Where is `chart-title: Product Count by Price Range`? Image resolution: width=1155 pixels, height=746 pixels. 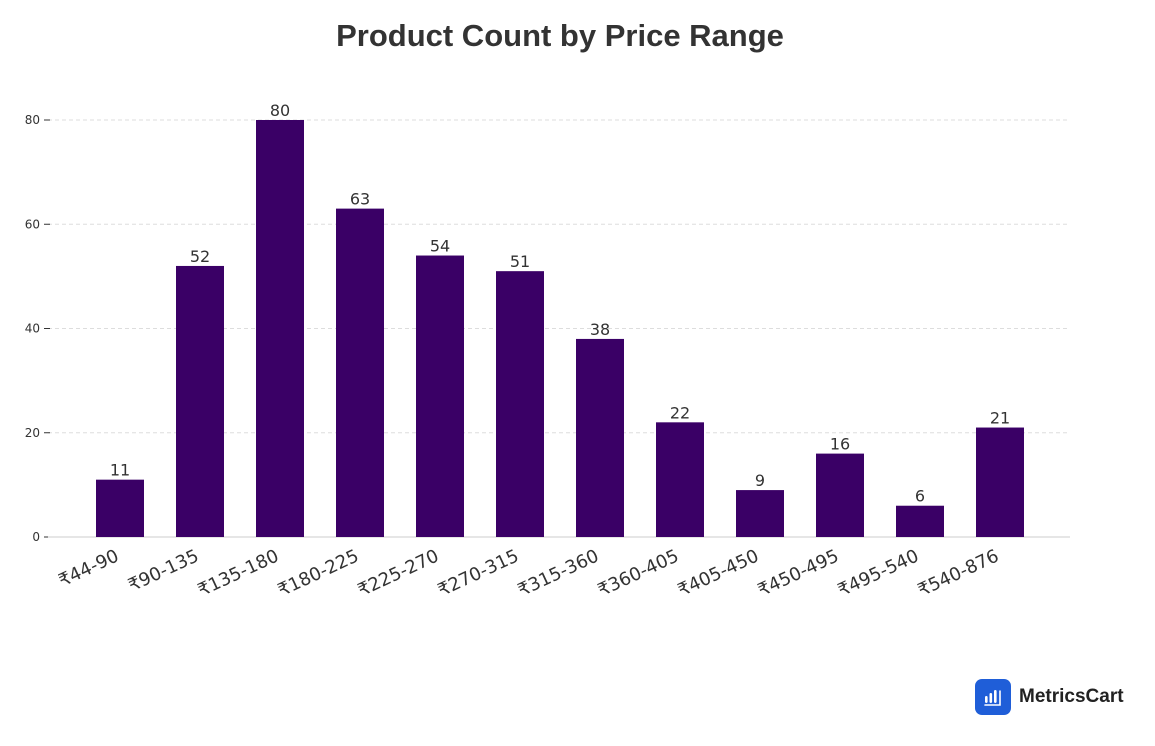 chart-title: Product Count by Price Range is located at coordinates (560, 35).